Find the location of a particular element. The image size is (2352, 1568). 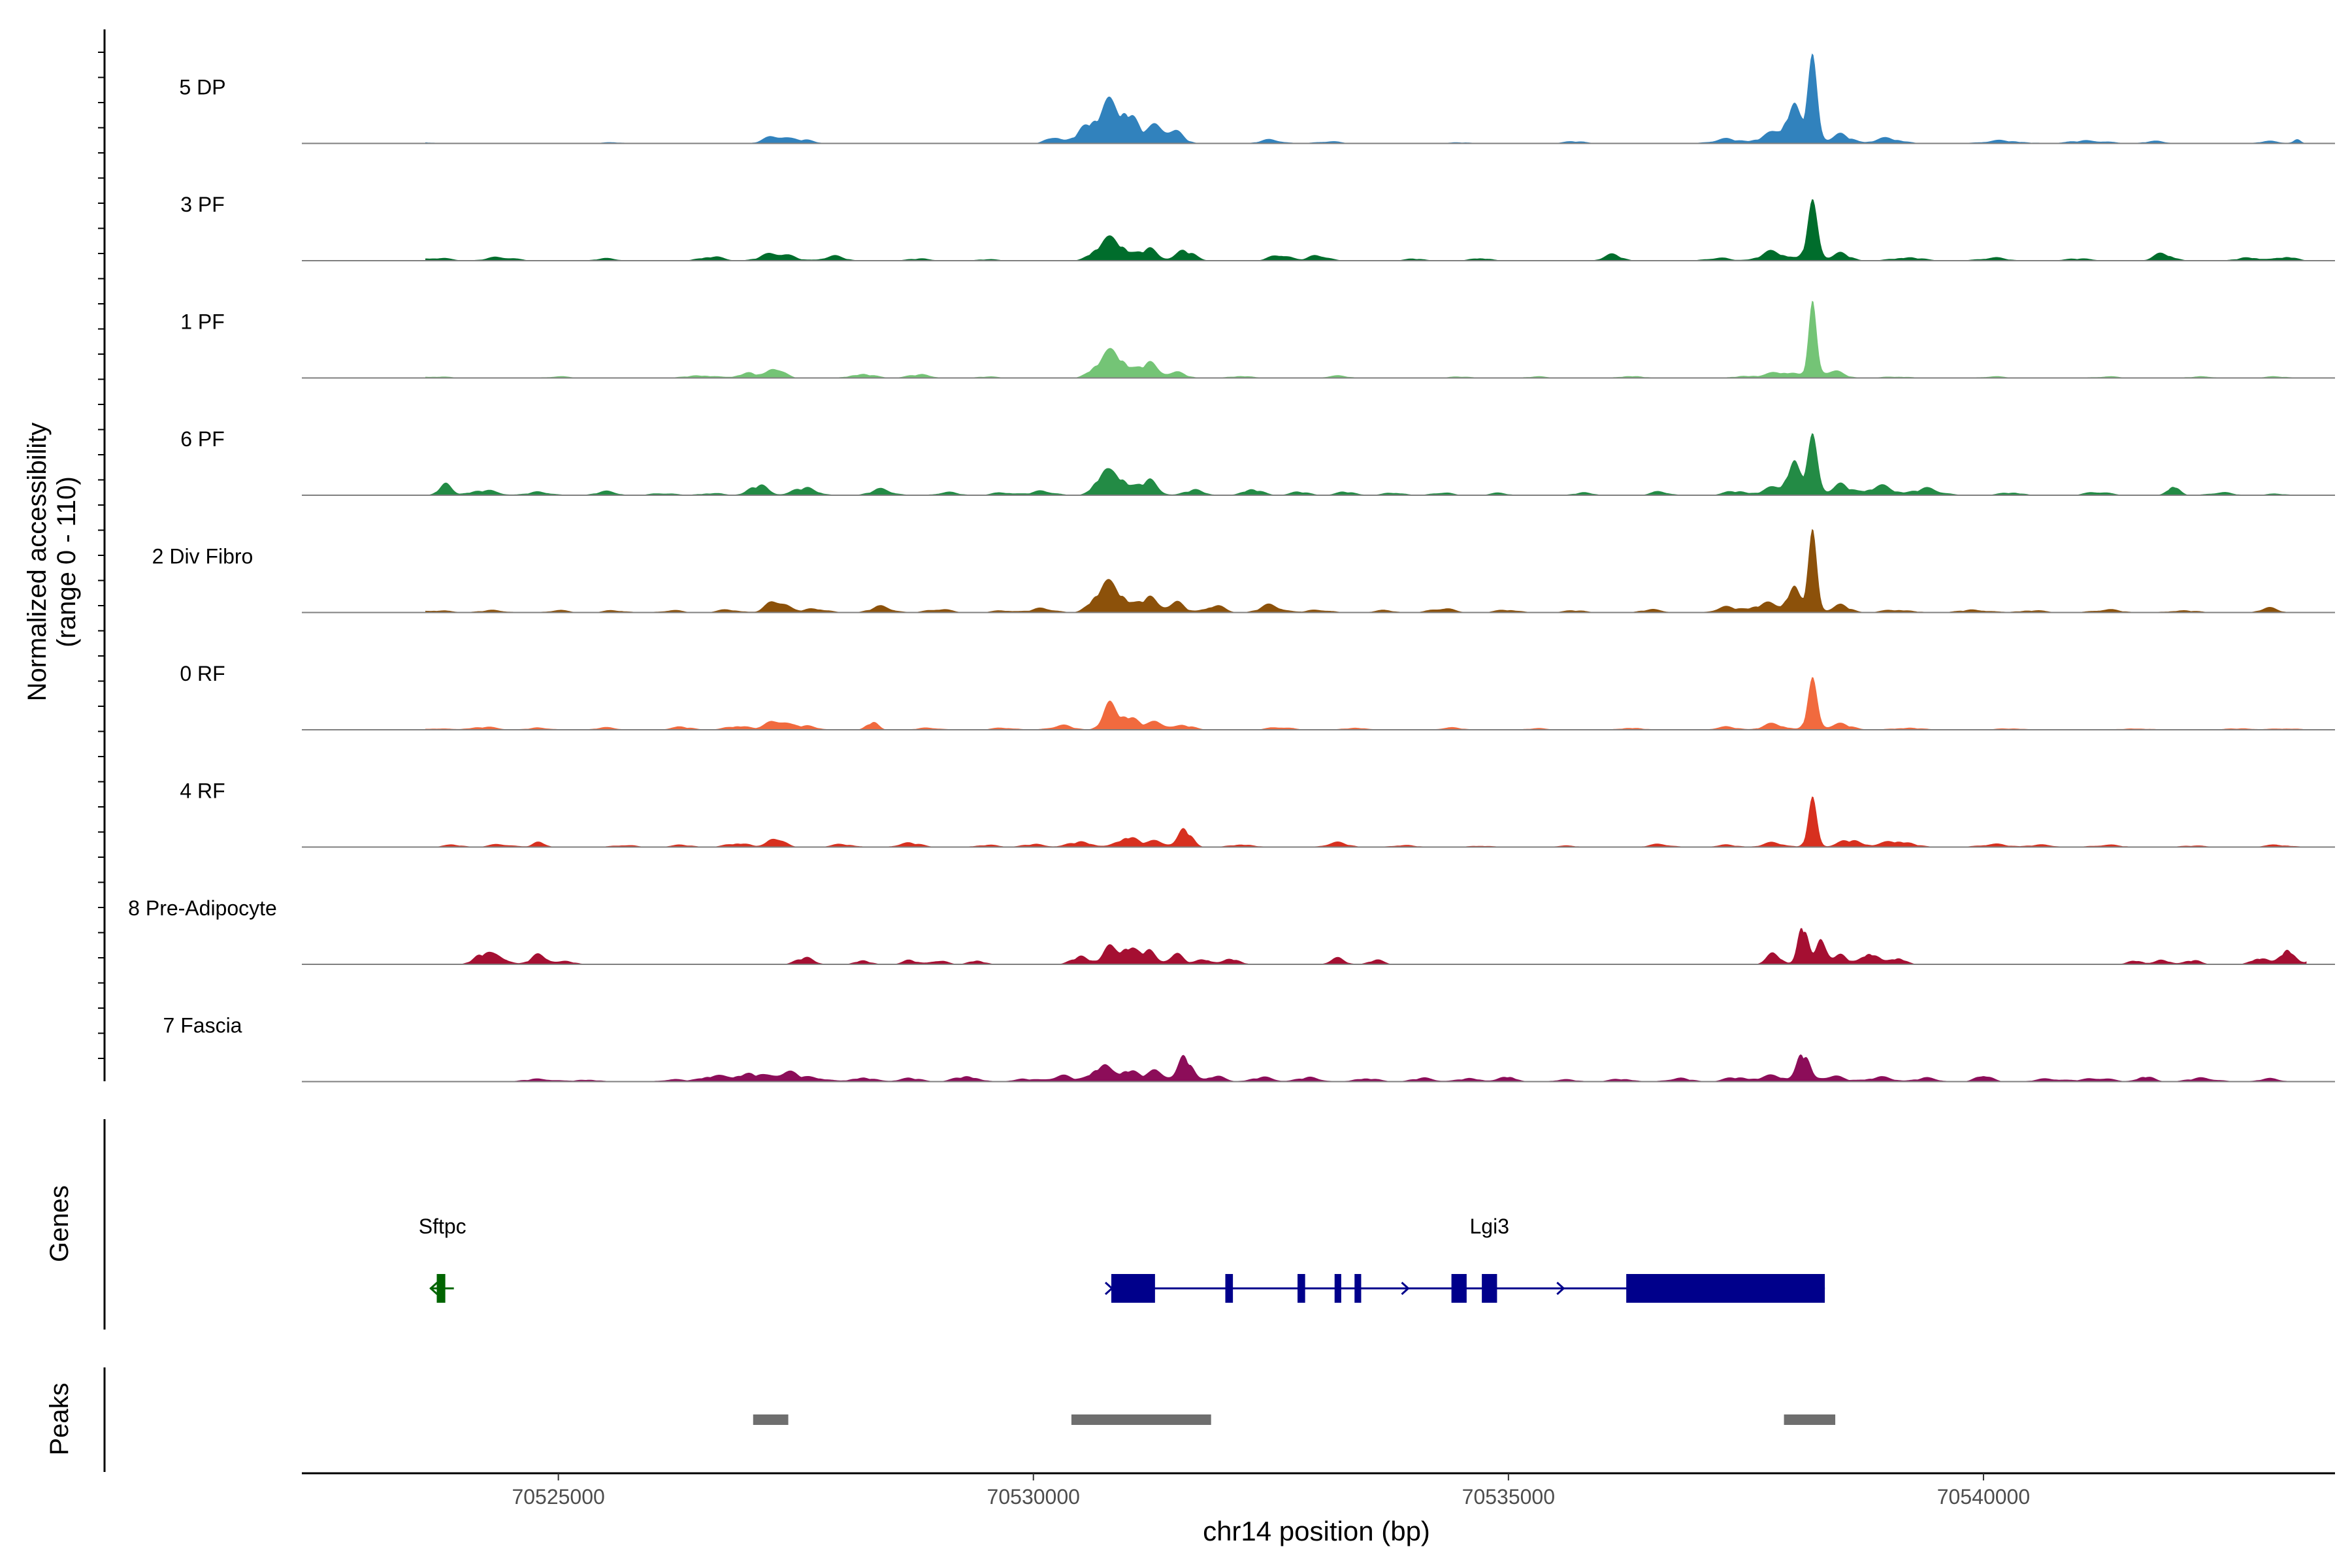

y-axis-title-line2: (range 0 - 110) is located at coordinates (66, 561).